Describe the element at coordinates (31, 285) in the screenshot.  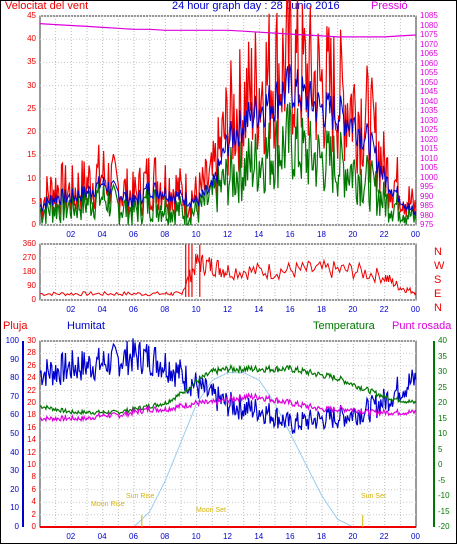
I see `direction-tick: 90` at that location.